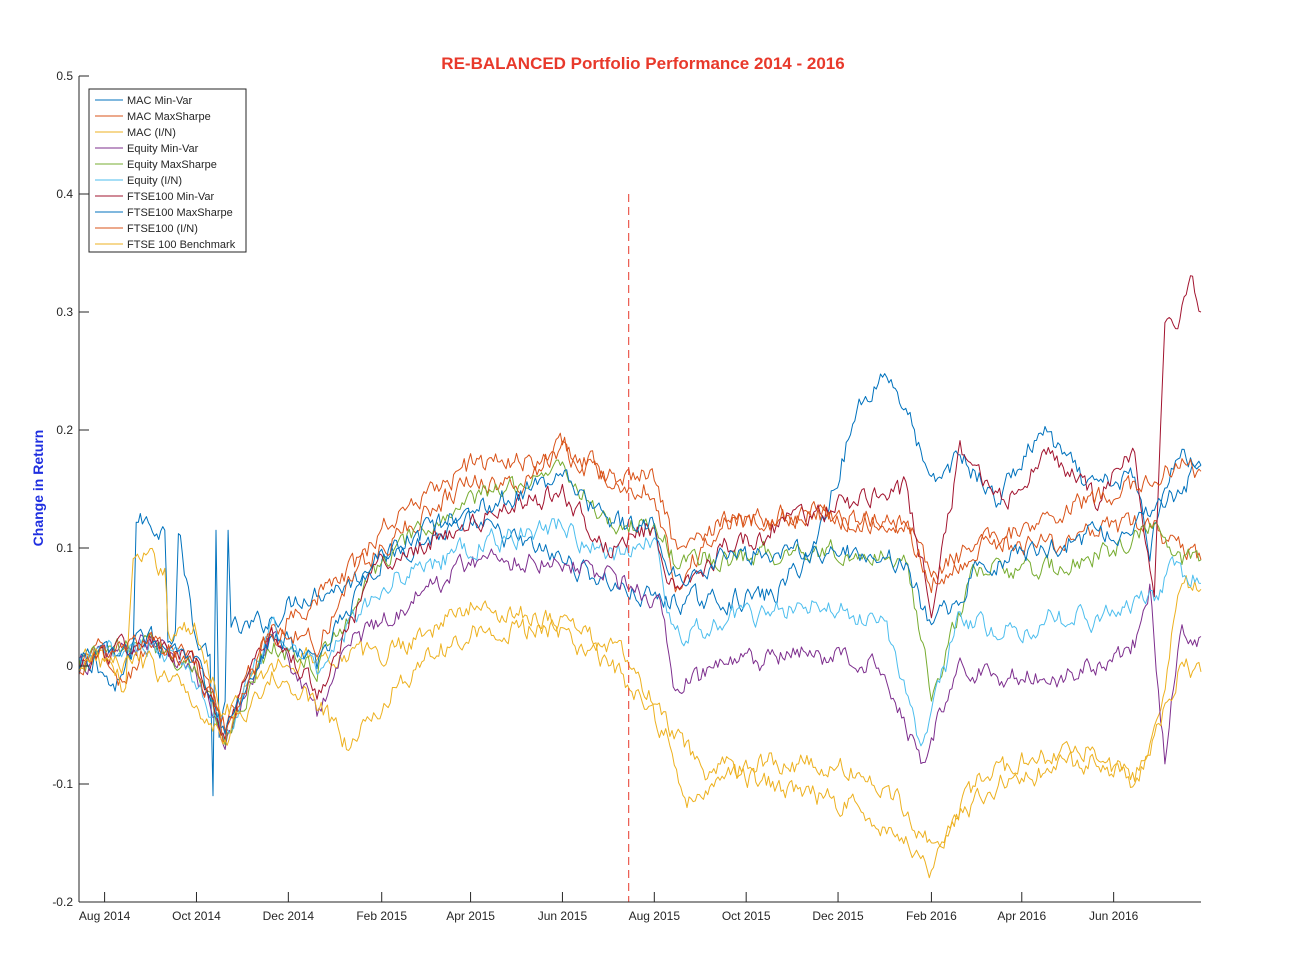 The image size is (1298, 966). Describe the element at coordinates (1021, 916) in the screenshot. I see `x-tick-label: Apr 2016` at that location.